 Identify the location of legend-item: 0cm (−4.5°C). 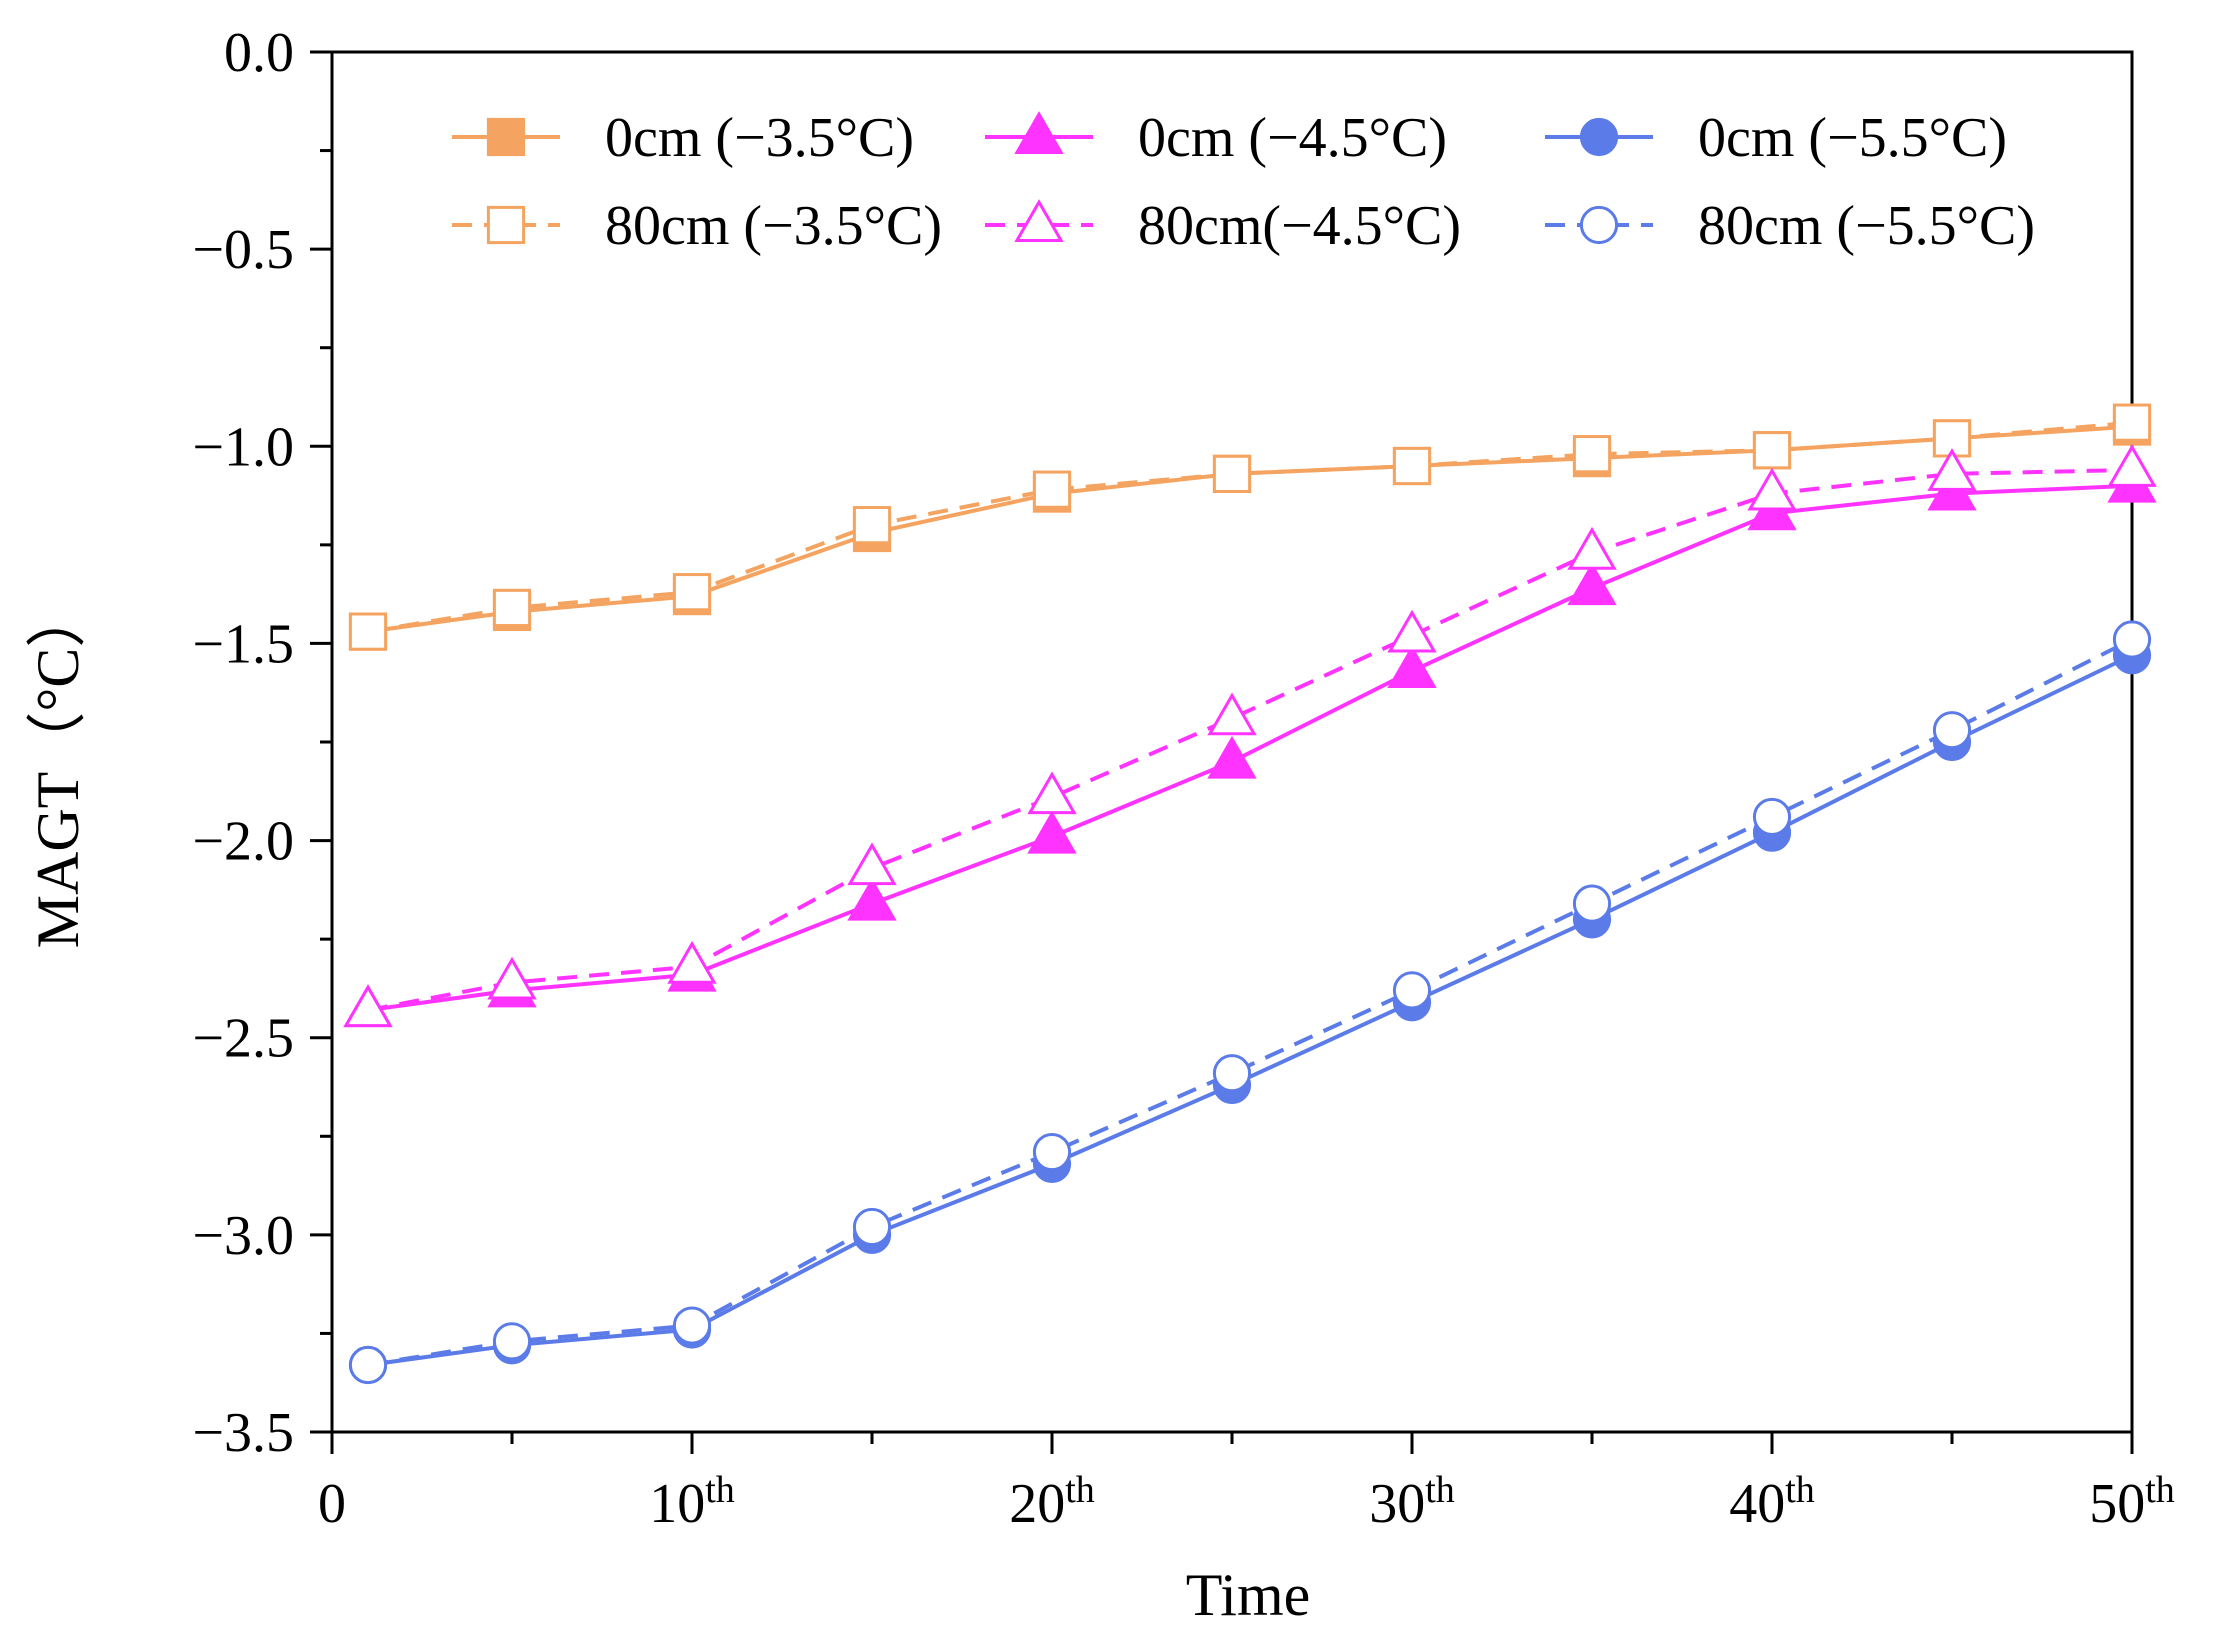
(1216, 138).